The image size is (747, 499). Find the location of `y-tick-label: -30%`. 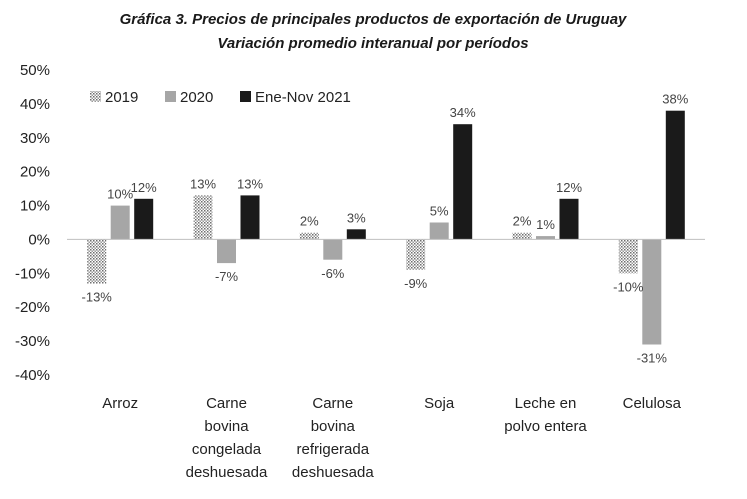

y-tick-label: -30% is located at coordinates (32, 341).